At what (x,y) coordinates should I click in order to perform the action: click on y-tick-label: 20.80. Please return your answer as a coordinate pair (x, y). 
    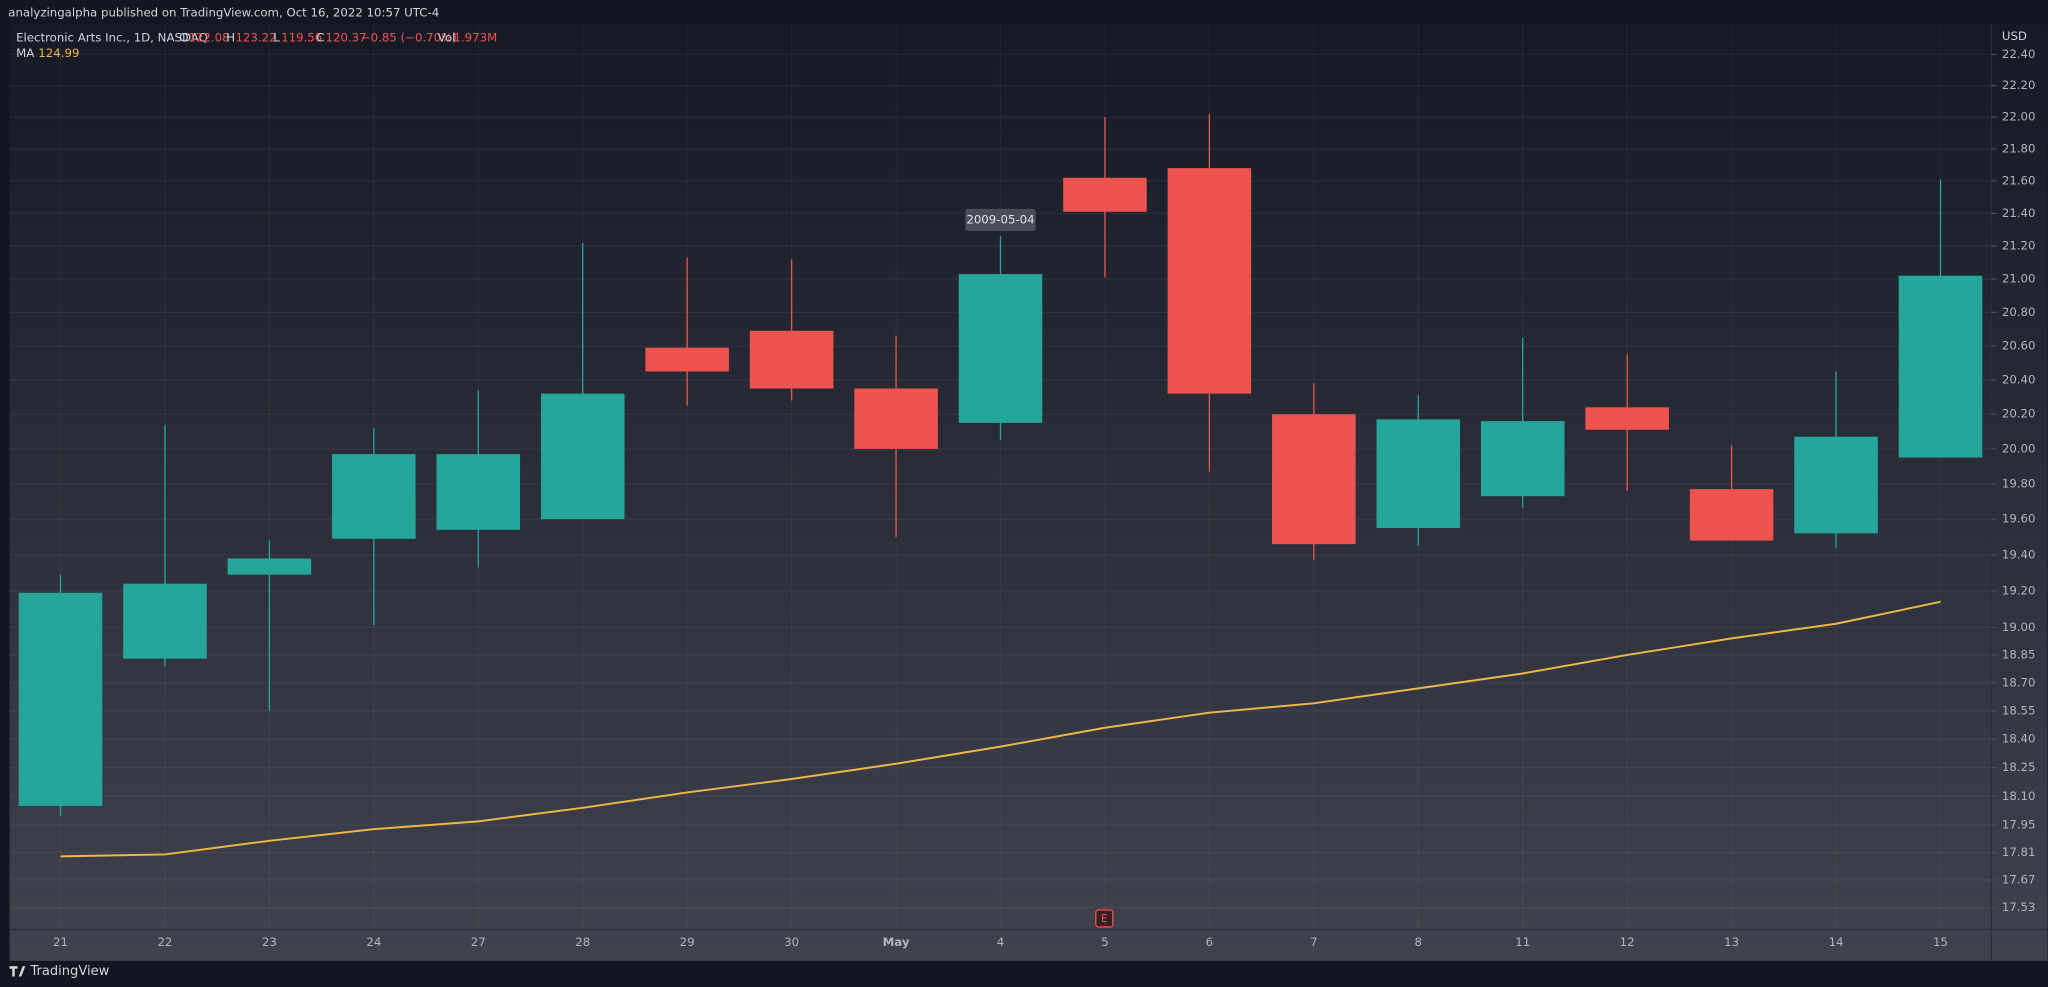
    Looking at the image, I should click on (2019, 312).